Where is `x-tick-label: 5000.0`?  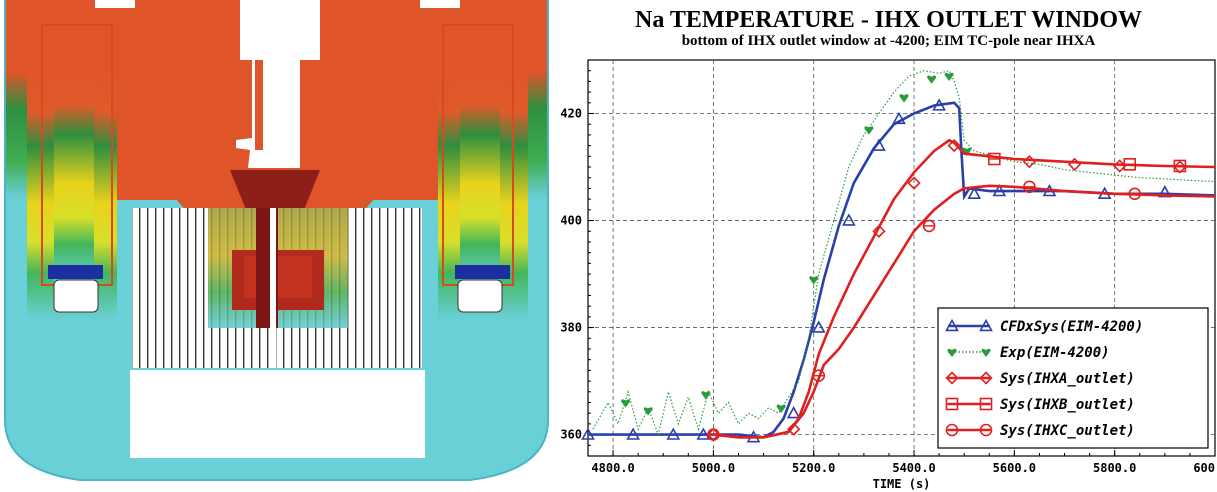
x-tick-label: 5000.0 is located at coordinates (713, 468).